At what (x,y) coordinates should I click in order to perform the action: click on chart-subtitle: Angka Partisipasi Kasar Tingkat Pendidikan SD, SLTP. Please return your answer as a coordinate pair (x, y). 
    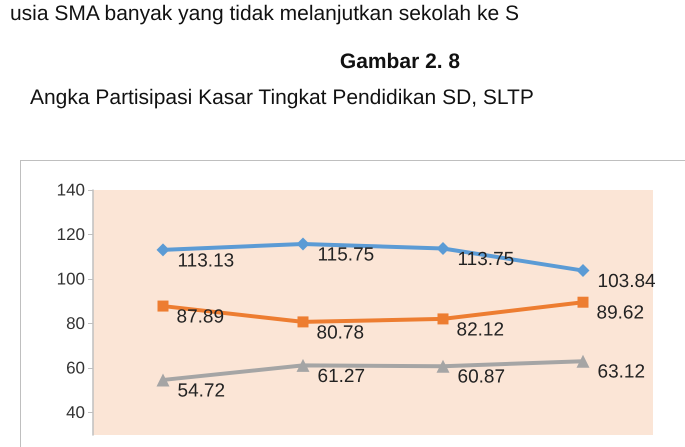
    Looking at the image, I should click on (282, 98).